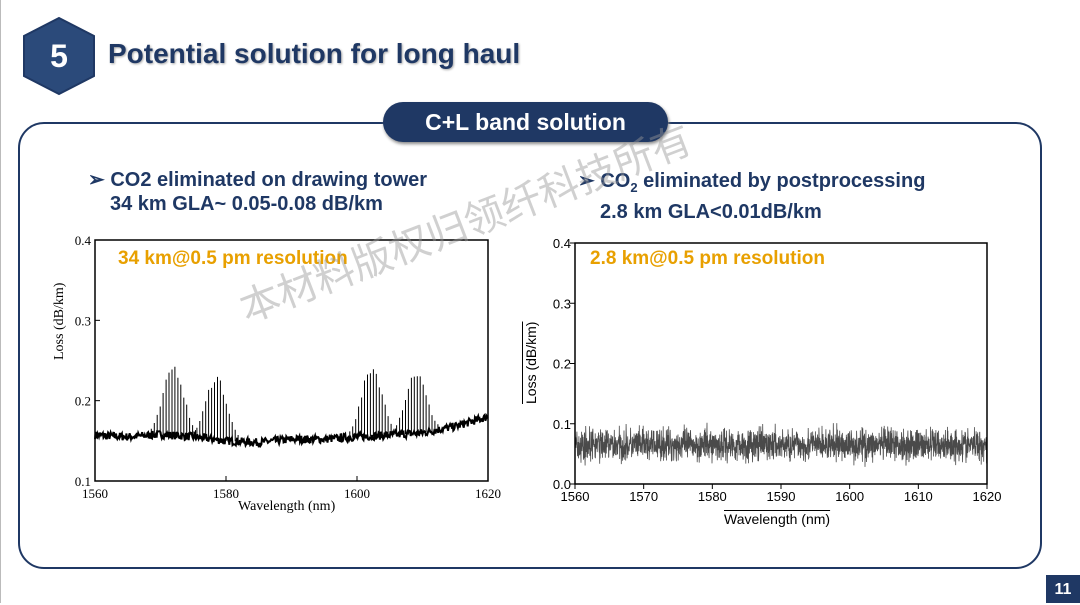  What do you see at coordinates (777, 519) in the screenshot?
I see `right-x-axis-label: Wavelength (nm)` at bounding box center [777, 519].